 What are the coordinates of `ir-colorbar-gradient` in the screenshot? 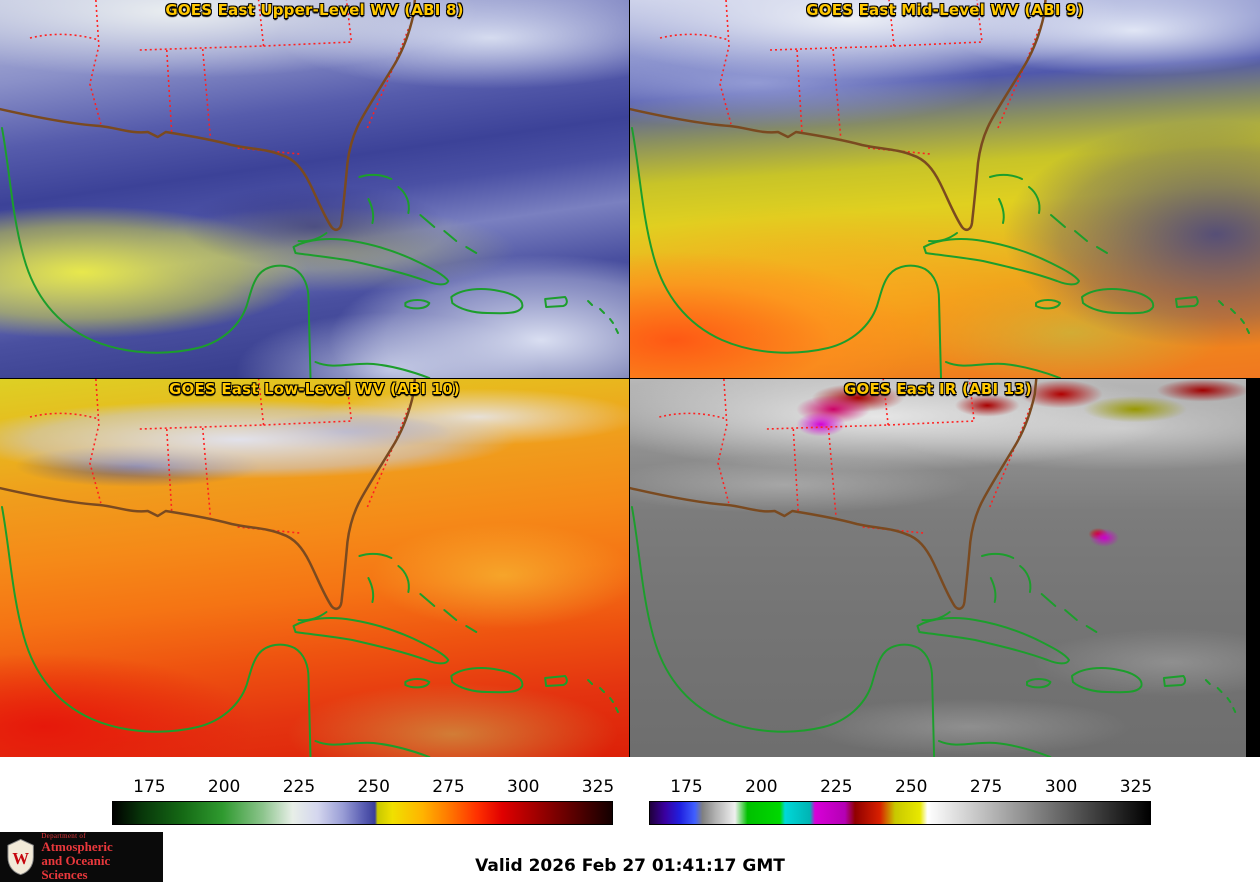 It's located at (900, 813).